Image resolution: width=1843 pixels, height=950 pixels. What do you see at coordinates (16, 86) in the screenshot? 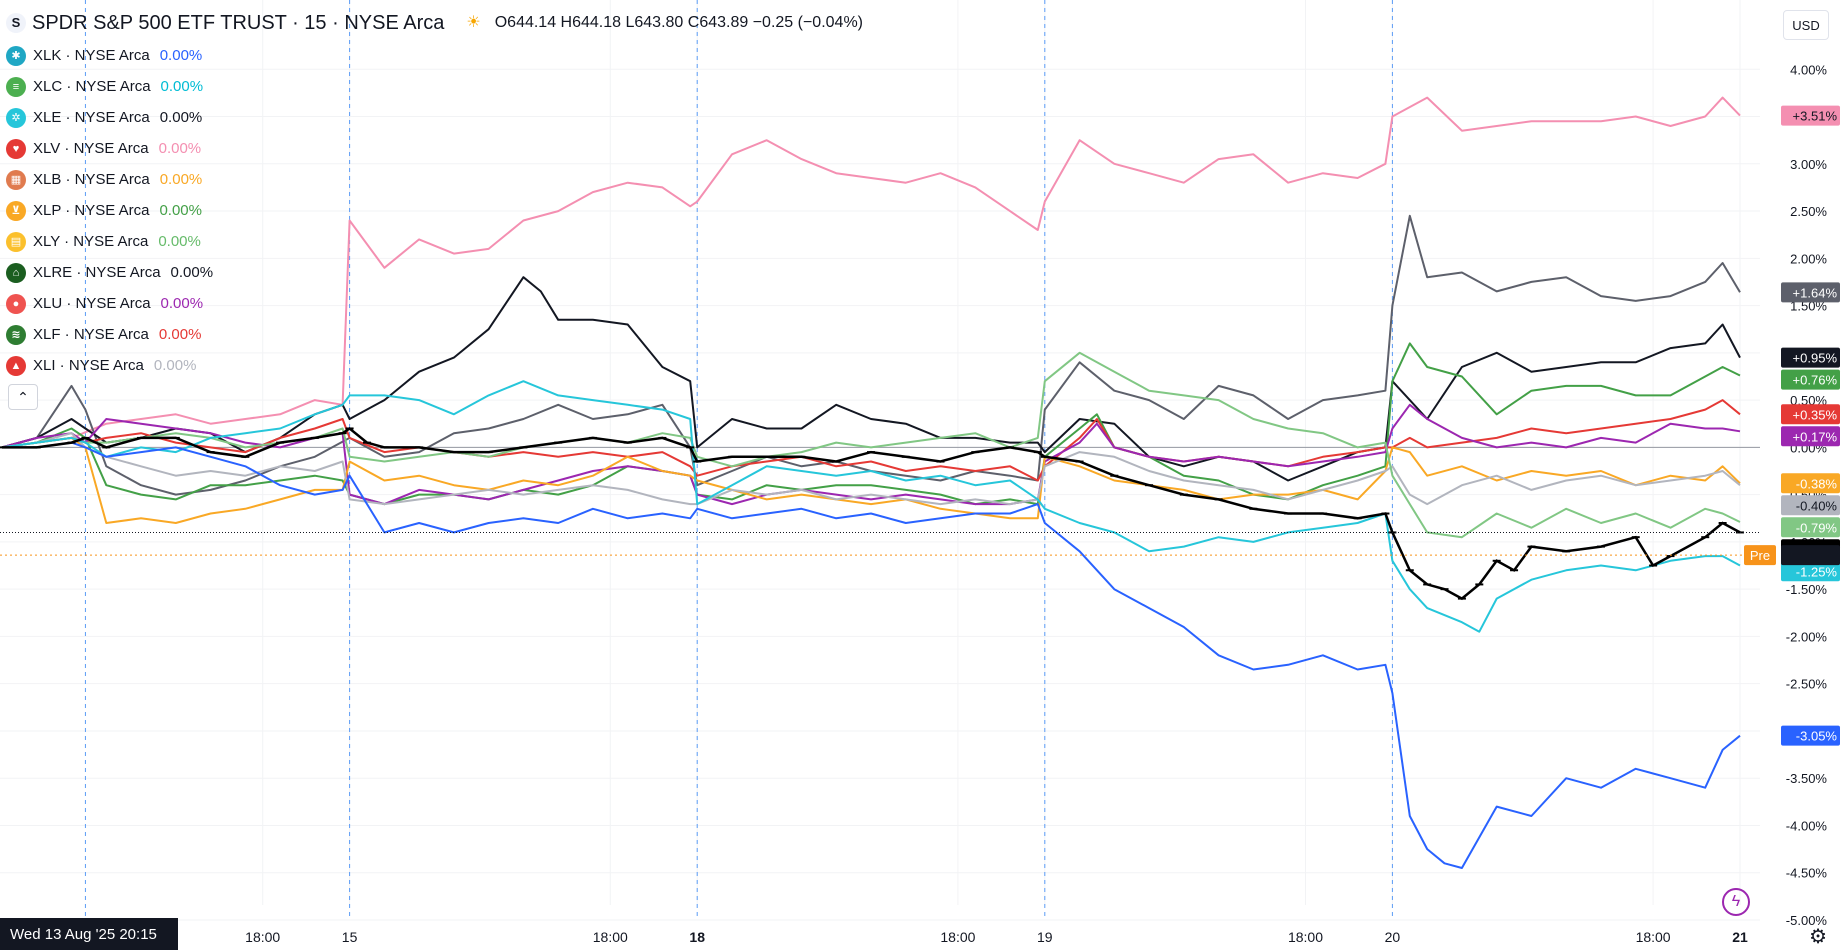
I see `document-icon: ≡` at bounding box center [16, 86].